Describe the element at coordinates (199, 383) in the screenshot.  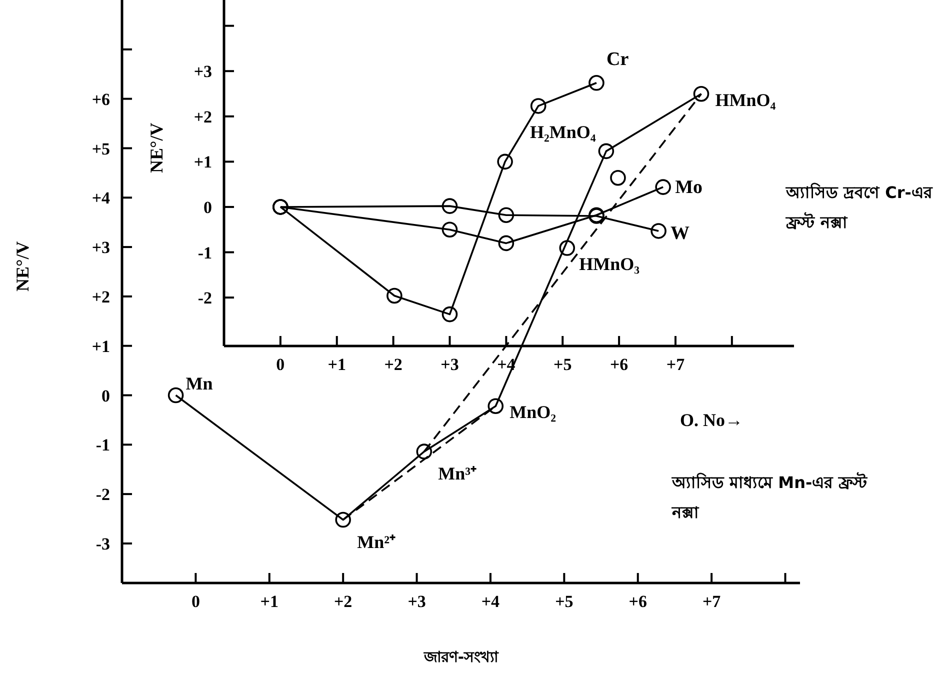
I see `annotation: Mn` at that location.